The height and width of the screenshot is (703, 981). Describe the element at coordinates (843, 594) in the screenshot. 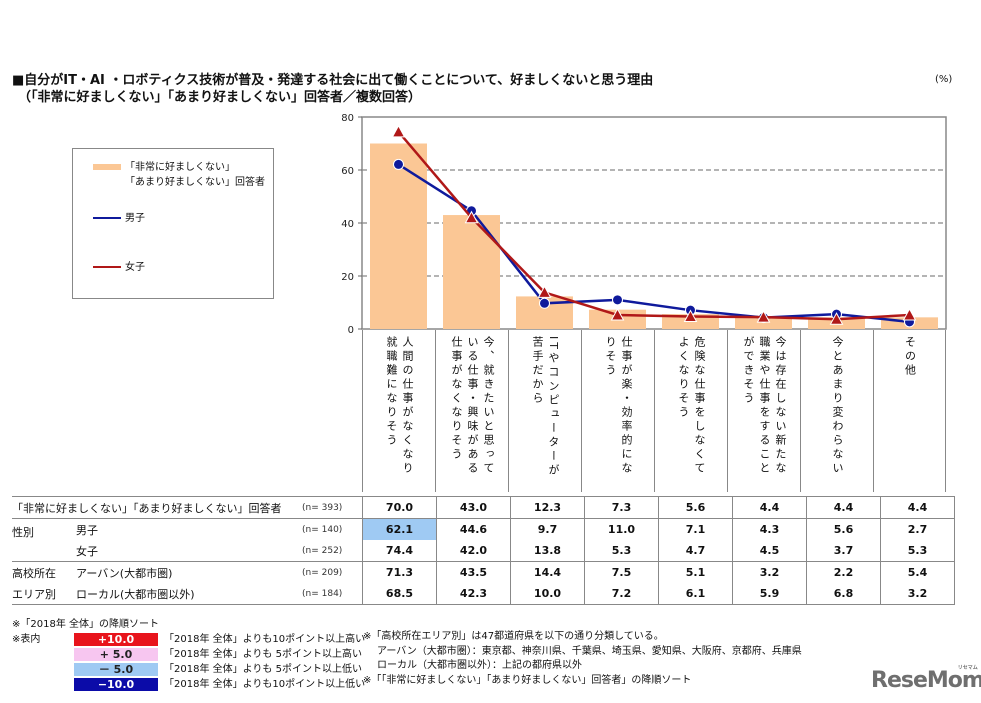

I see `value-cell: 6.8` at that location.